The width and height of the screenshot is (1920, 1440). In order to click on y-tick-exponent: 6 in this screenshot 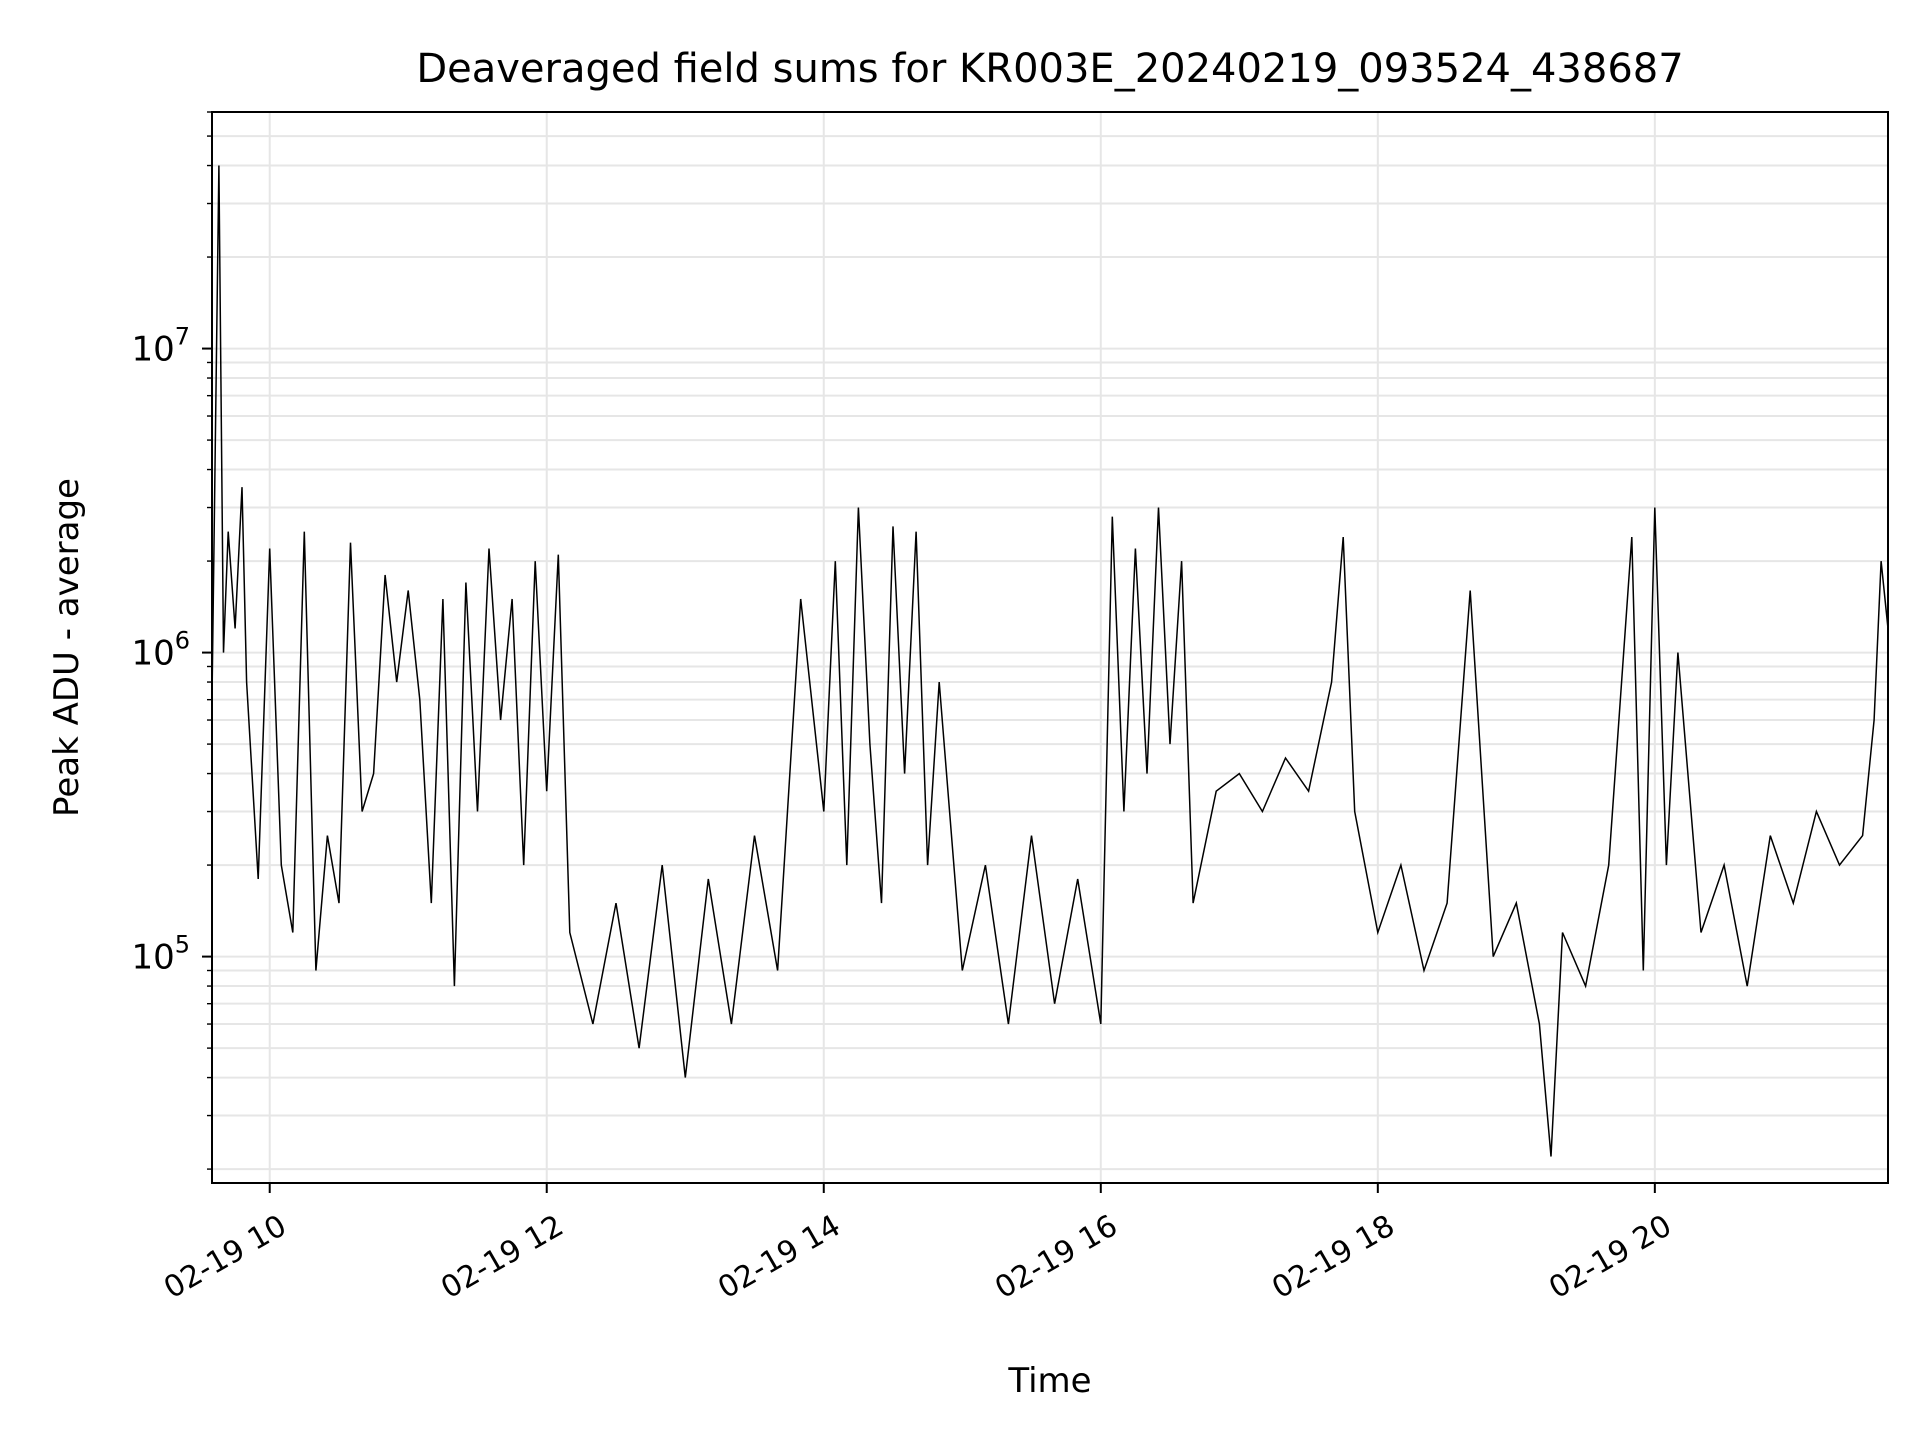, I will do `click(182, 641)`.